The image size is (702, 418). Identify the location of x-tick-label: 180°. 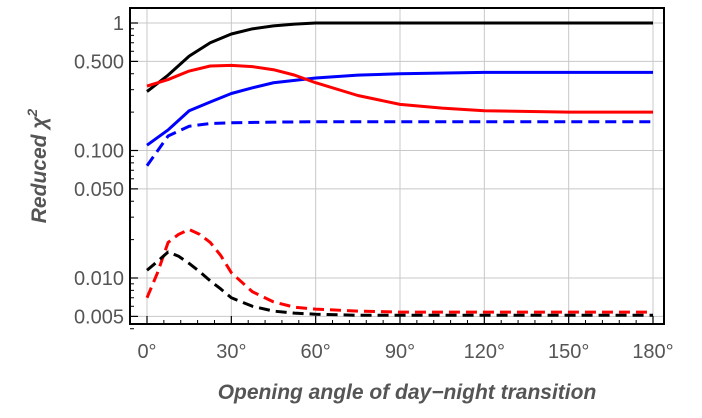
(652, 352).